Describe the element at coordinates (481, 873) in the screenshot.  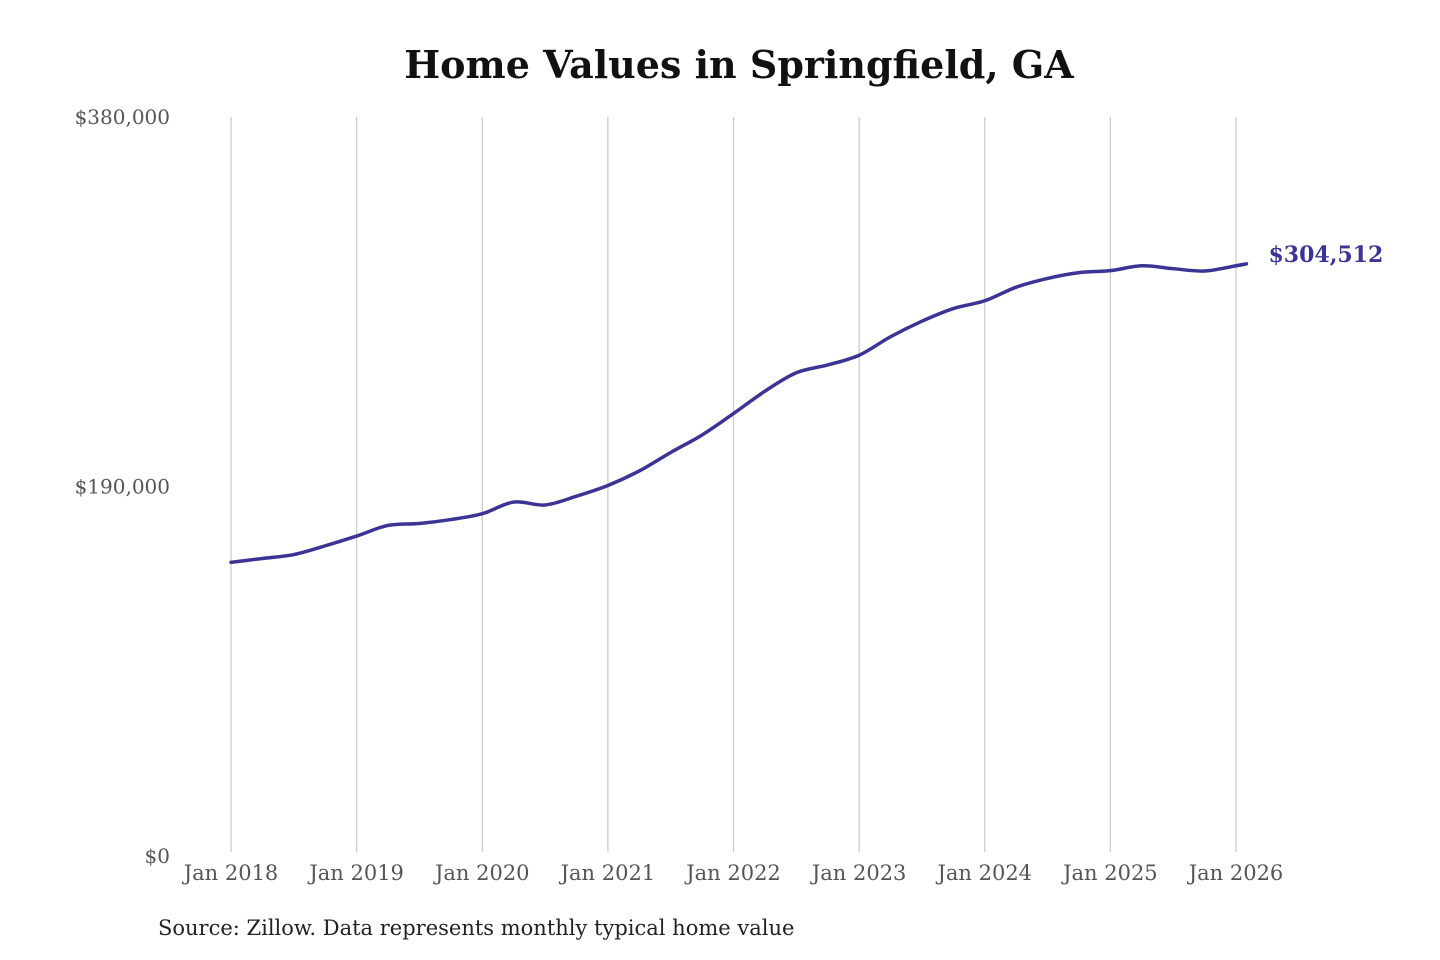
I see `x-tick-label: Jan 2020` at that location.